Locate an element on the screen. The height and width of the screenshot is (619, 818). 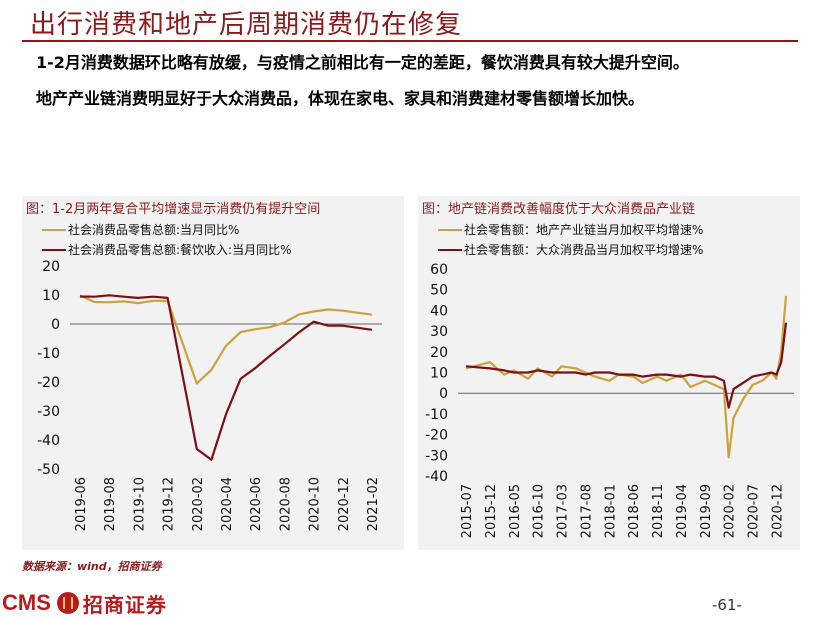
x-tick-label: 2018-11 is located at coordinates (658, 511).